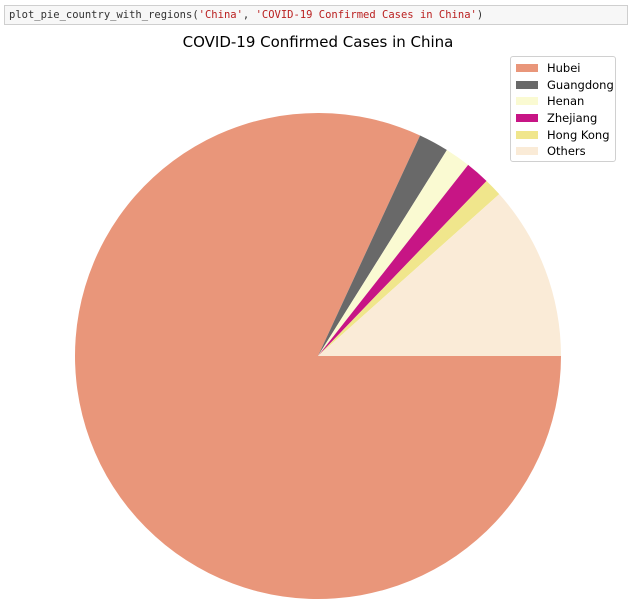 The height and width of the screenshot is (609, 640). I want to click on code-close-paren: ), so click(480, 15).